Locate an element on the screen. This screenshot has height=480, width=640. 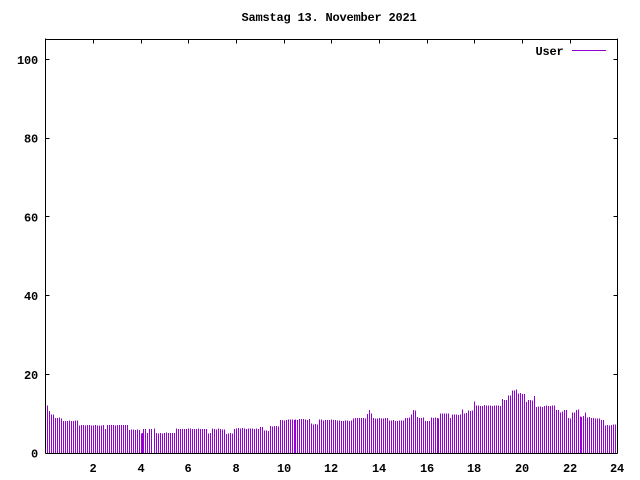
svg-text: 14 is located at coordinates (379, 469).